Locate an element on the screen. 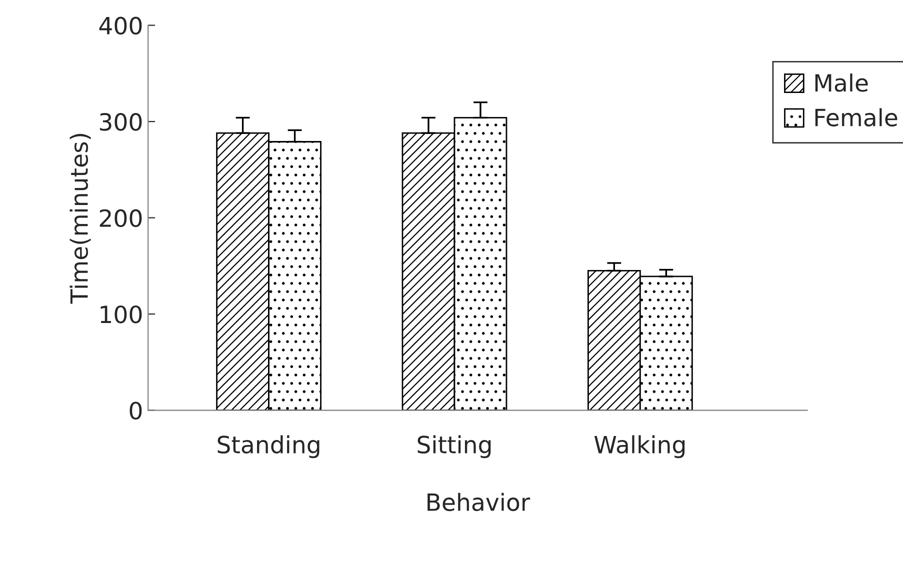  y-tick-label: 0 is located at coordinates (136, 411).